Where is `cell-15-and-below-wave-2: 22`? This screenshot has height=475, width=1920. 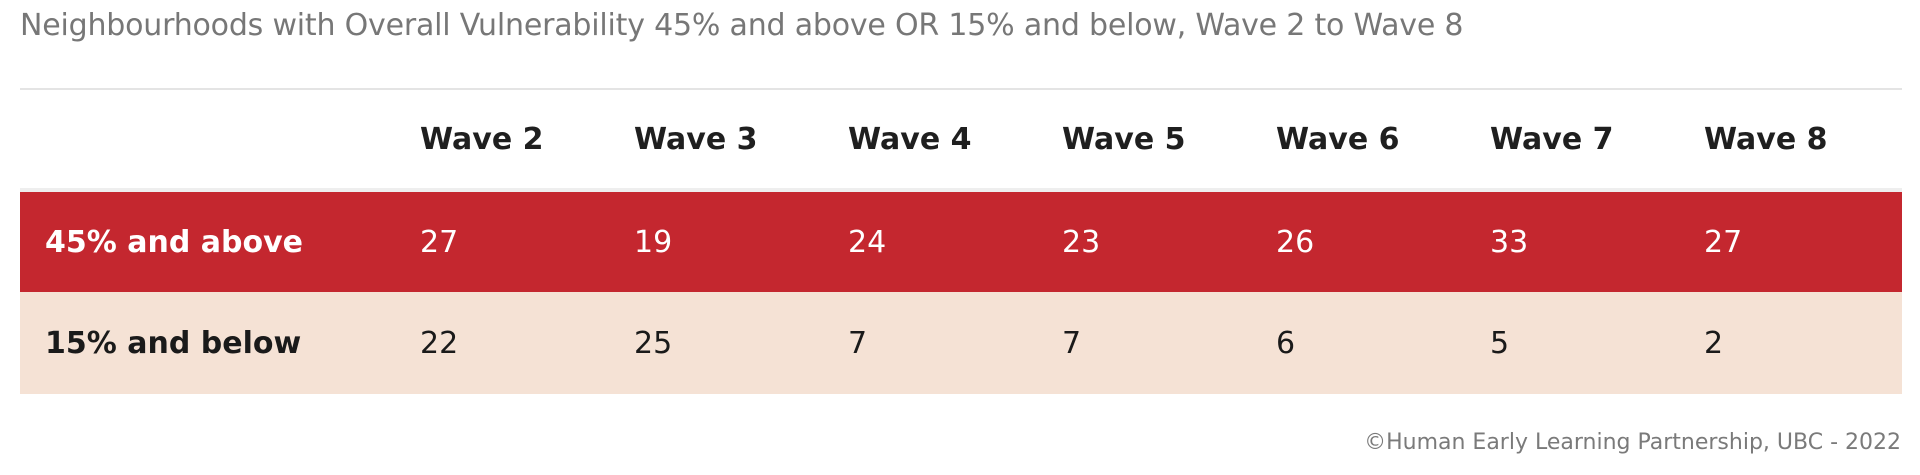
cell-15-and-below-wave-2: 22 is located at coordinates (439, 343).